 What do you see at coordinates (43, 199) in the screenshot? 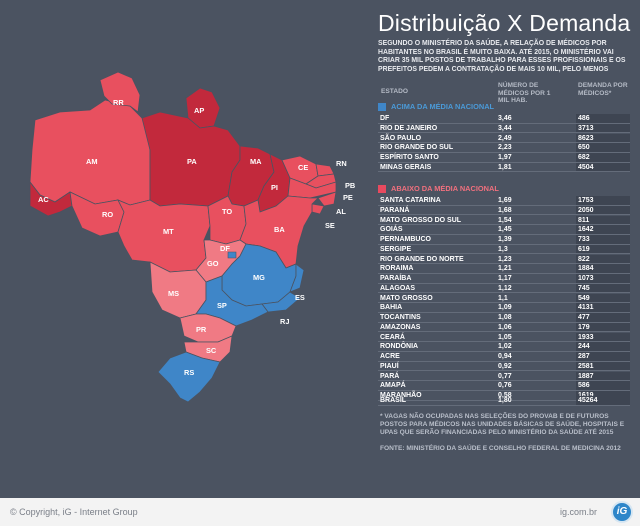
I see `map-label-ac: AC` at bounding box center [43, 199].